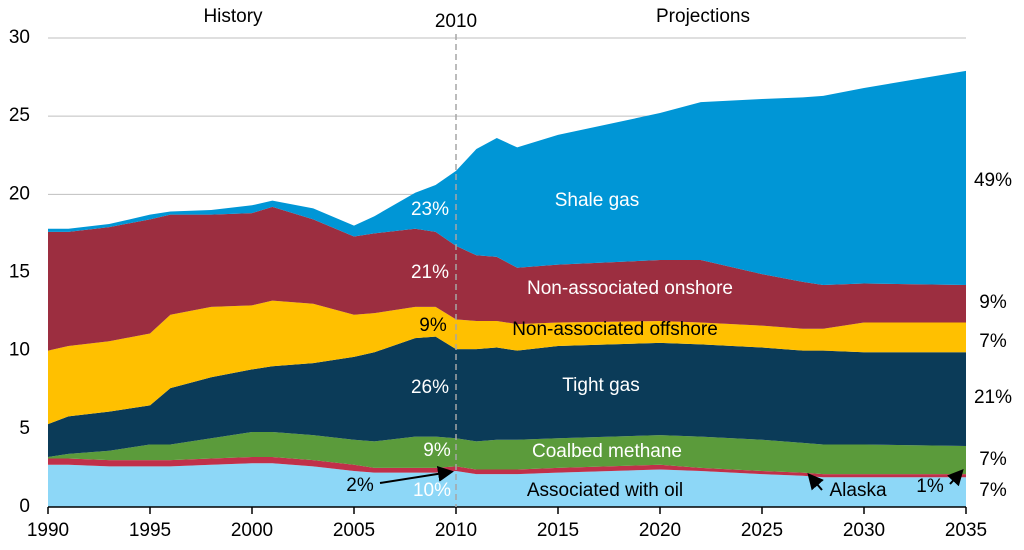 The width and height of the screenshot is (1024, 550). Describe the element at coordinates (24, 506) in the screenshot. I see `y-tick-label: 0` at that location.